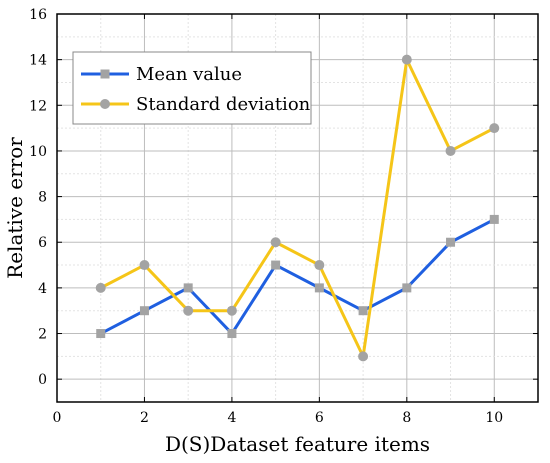  I want to click on y-tick-label: 14, so click(38, 61).